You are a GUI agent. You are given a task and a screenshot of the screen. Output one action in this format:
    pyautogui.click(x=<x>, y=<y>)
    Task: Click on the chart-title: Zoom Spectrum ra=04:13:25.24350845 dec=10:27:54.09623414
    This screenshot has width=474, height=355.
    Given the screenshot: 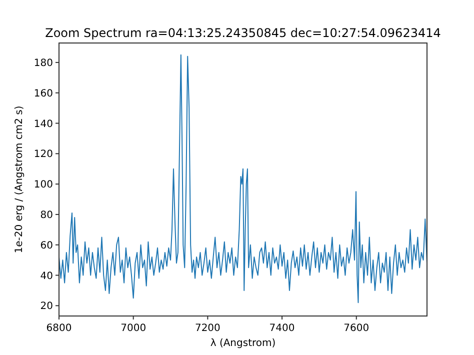 What is the action you would take?
    pyautogui.click(x=243, y=33)
    